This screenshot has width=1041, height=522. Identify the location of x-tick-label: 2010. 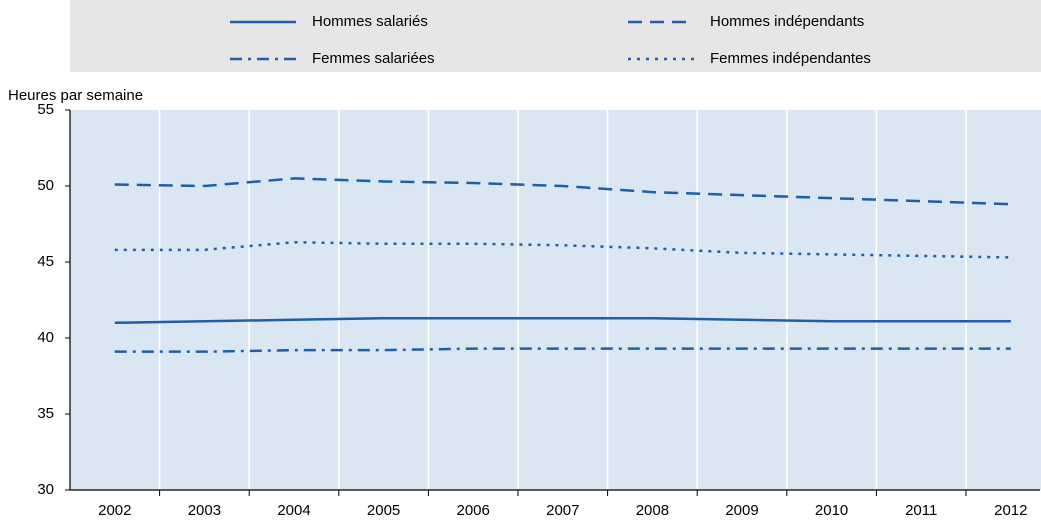
(831, 510).